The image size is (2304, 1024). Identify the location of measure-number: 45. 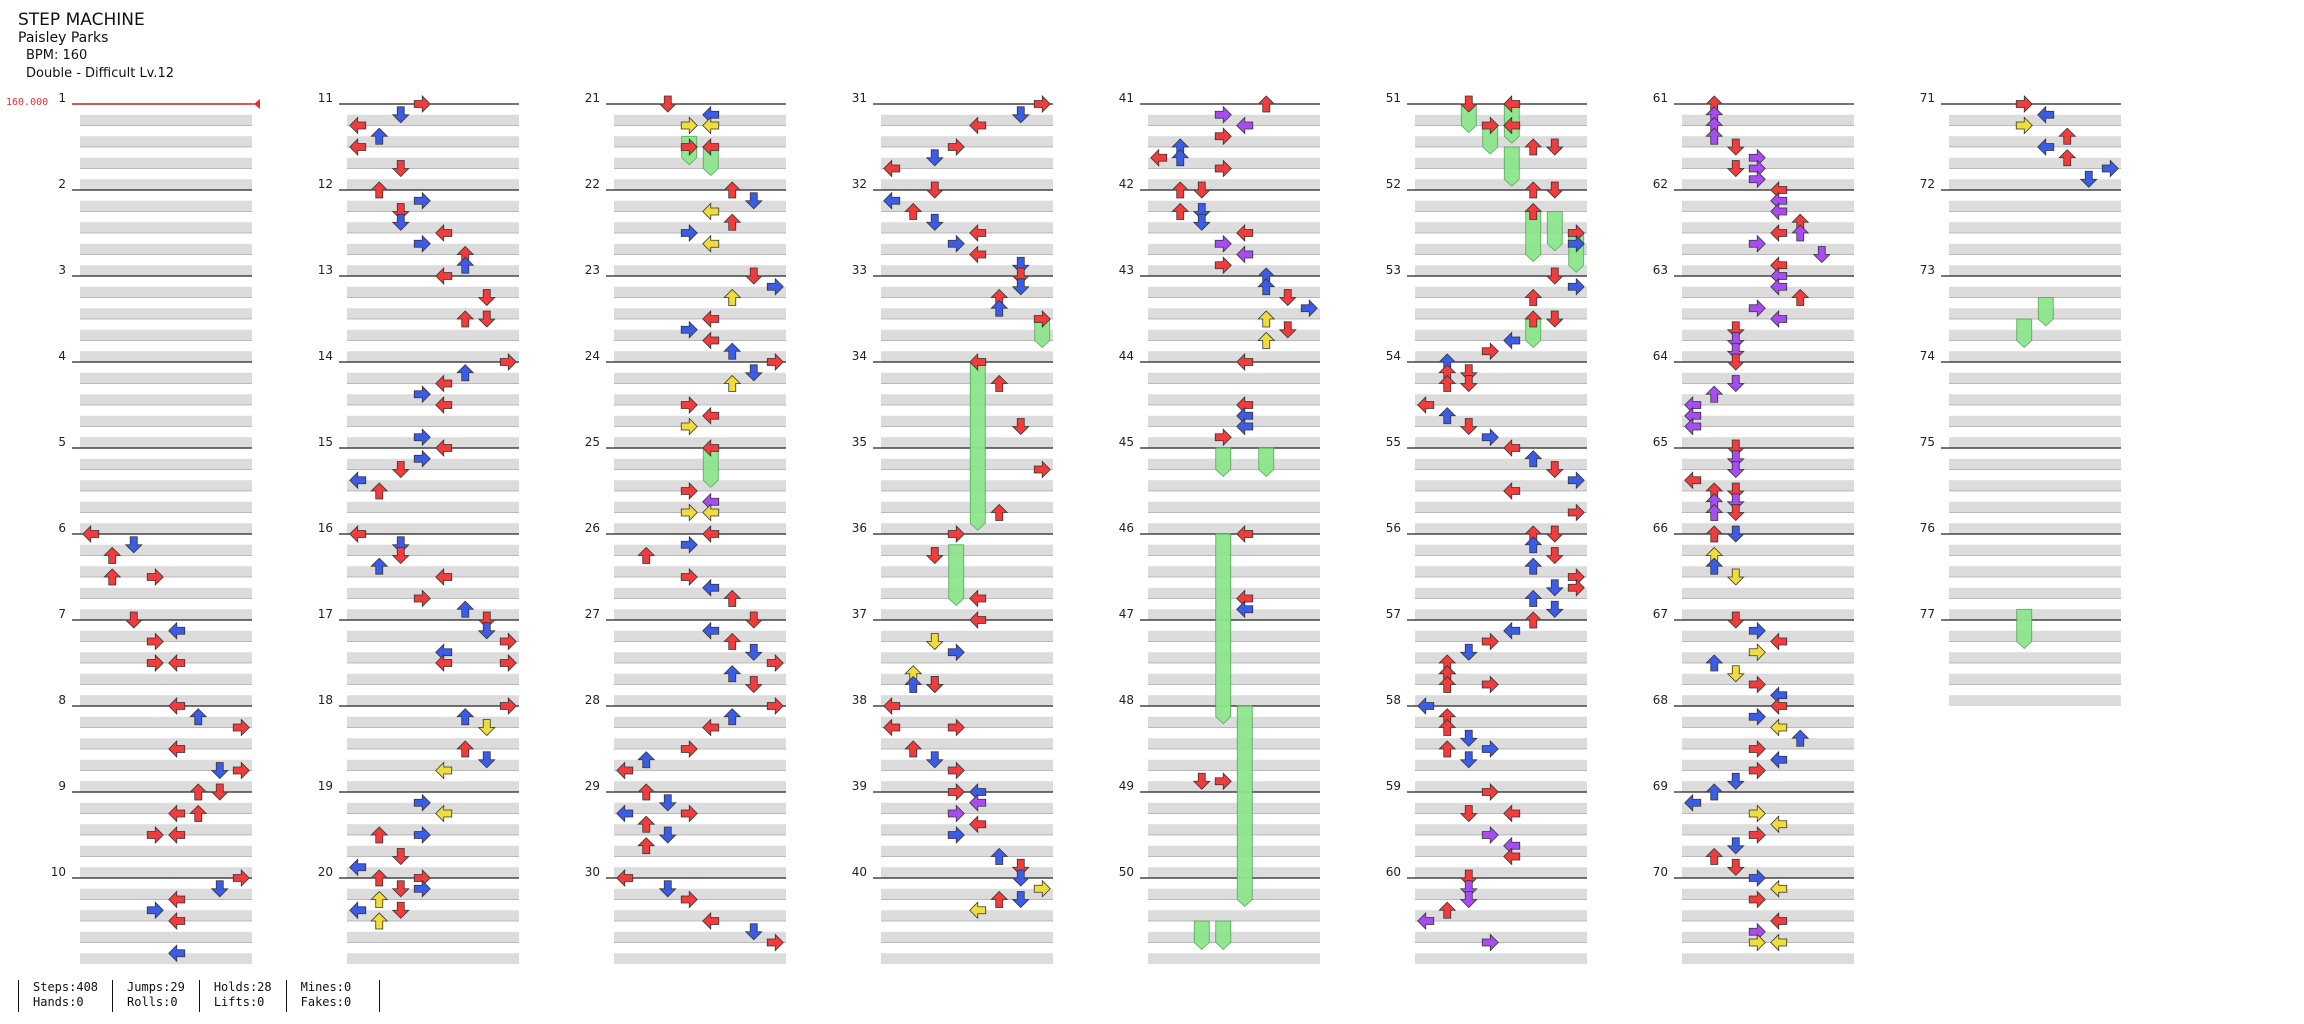
(1126, 442).